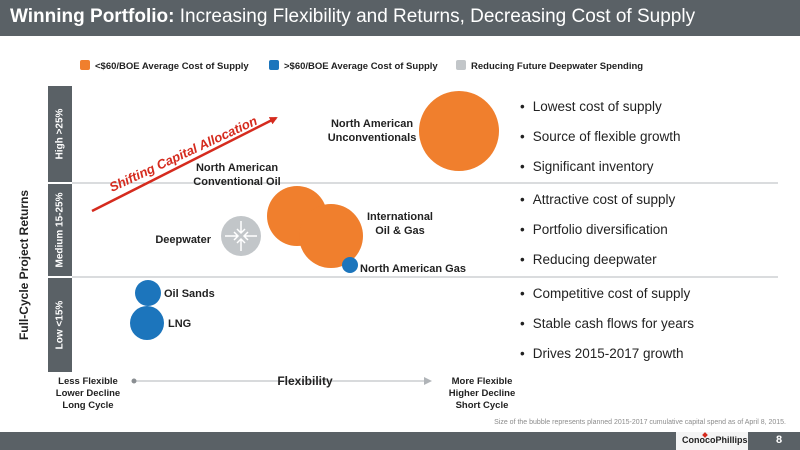  I want to click on bubble-international-oil-gas, so click(331, 236).